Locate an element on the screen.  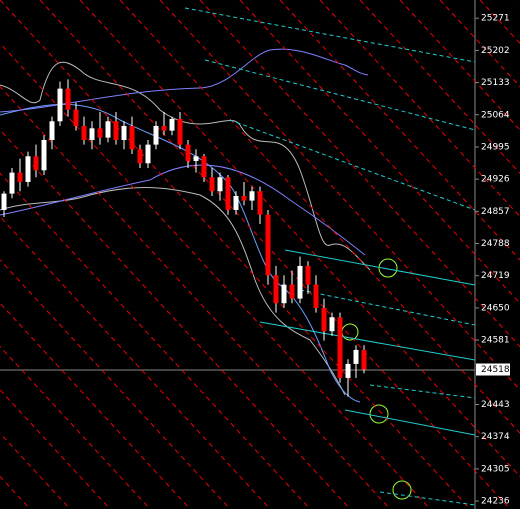
y-tick-label: 24719 is located at coordinates (495, 276).